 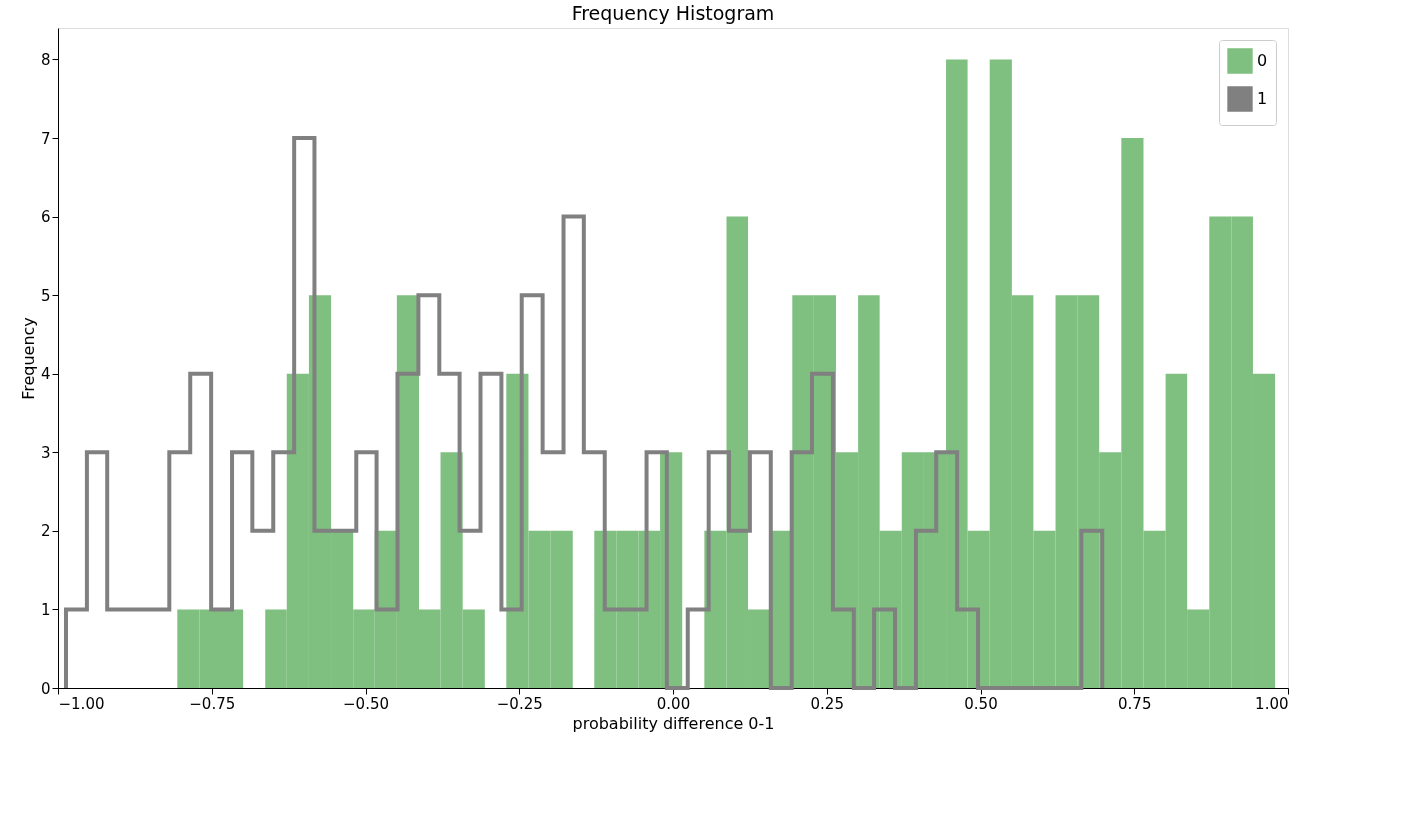 I want to click on y-tick-label: 2, so click(x=45, y=531).